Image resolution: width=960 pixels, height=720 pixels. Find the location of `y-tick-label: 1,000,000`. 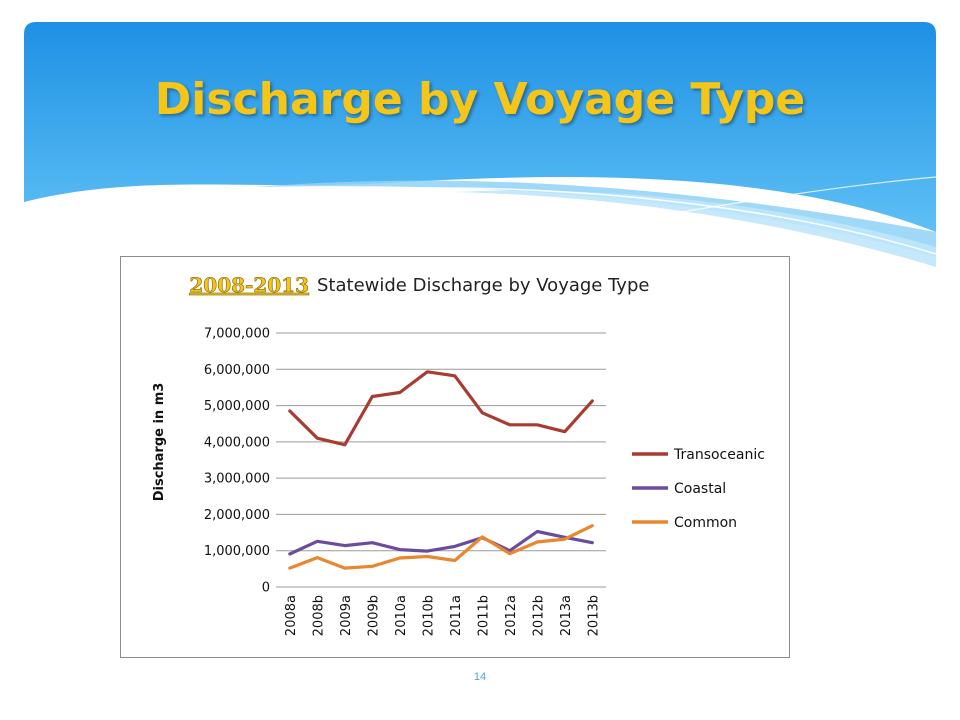

y-tick-label: 1,000,000 is located at coordinates (237, 551).